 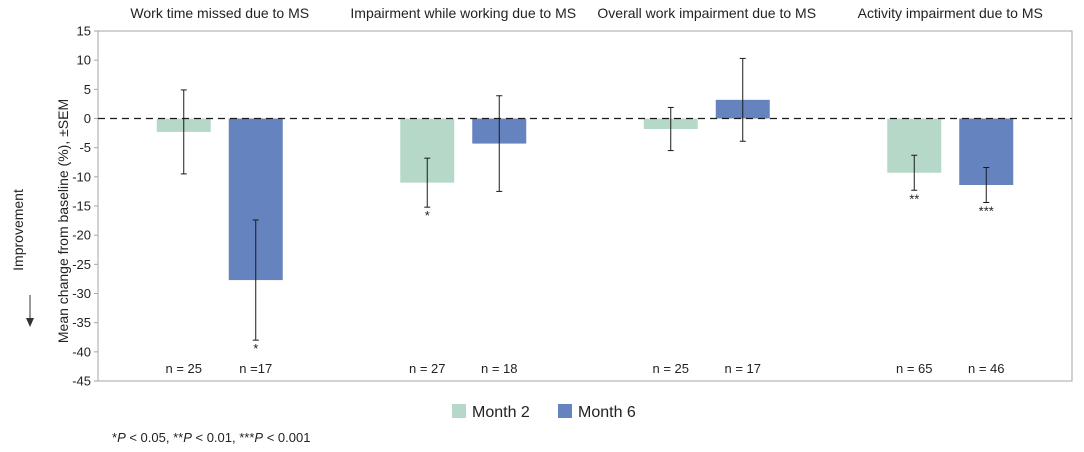 What do you see at coordinates (950, 13) in the screenshot?
I see `category-title: Activity impairment due to MS` at bounding box center [950, 13].